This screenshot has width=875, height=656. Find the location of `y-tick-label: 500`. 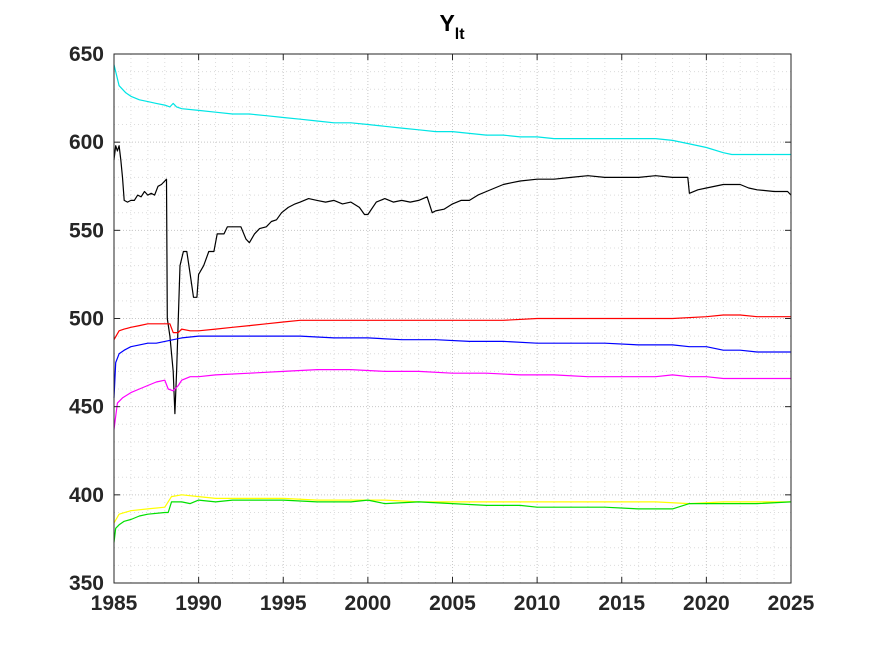

y-tick-label: 500 is located at coordinates (86, 319).